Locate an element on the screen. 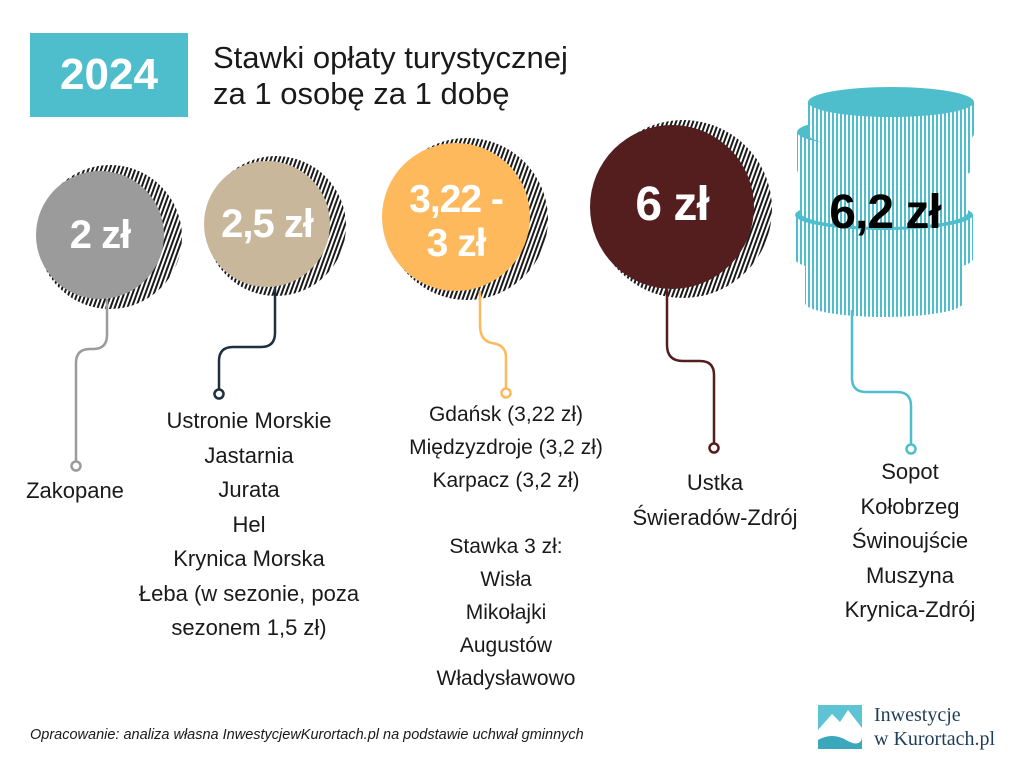  list-item: Krynica-Zdrój is located at coordinates (910, 609).